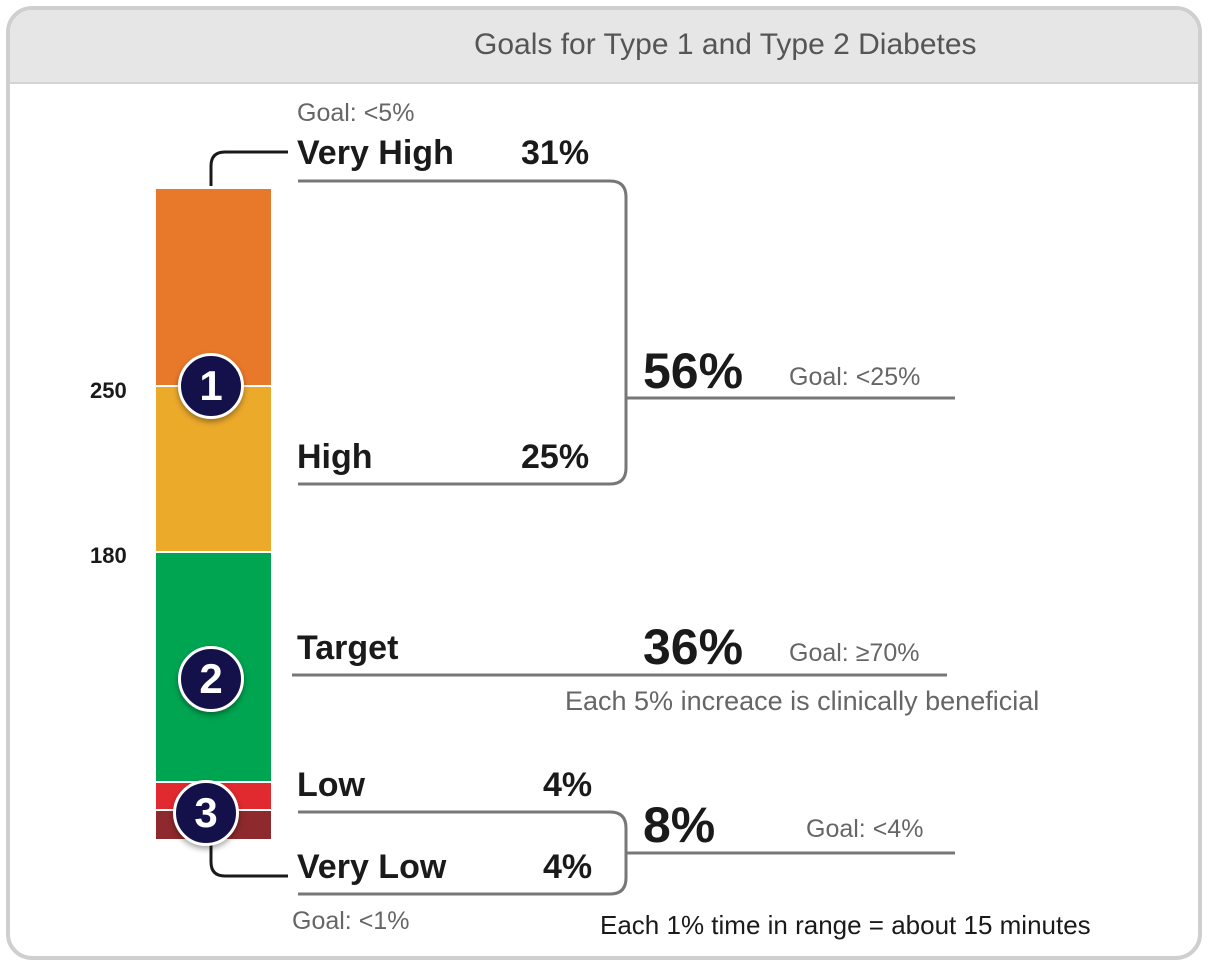 This screenshot has width=1214, height=972. What do you see at coordinates (568, 867) in the screenshot?
I see `very-low-percent: 4%` at bounding box center [568, 867].